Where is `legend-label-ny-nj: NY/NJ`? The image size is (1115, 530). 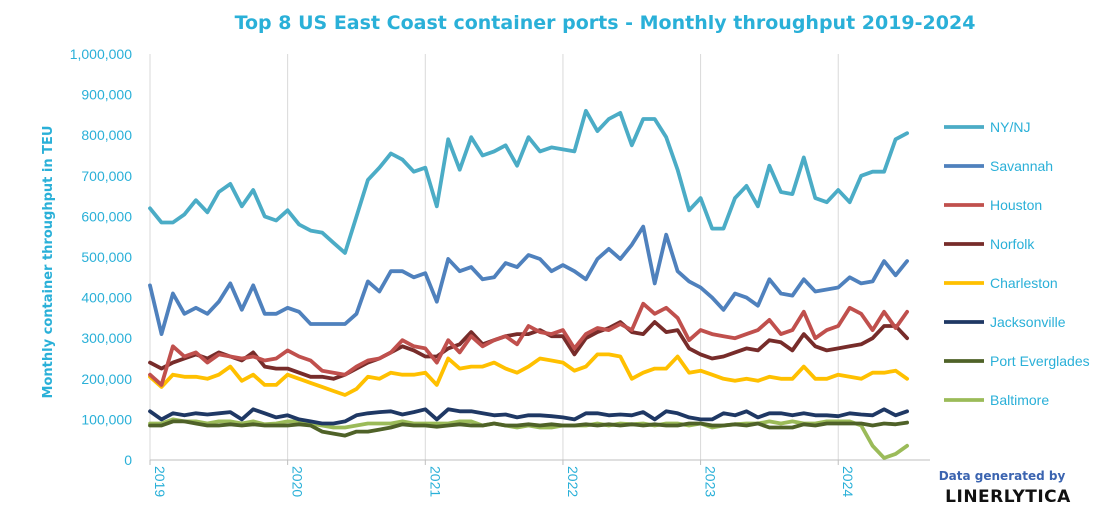 legend-label-ny-nj: NY/NJ is located at coordinates (1010, 127).